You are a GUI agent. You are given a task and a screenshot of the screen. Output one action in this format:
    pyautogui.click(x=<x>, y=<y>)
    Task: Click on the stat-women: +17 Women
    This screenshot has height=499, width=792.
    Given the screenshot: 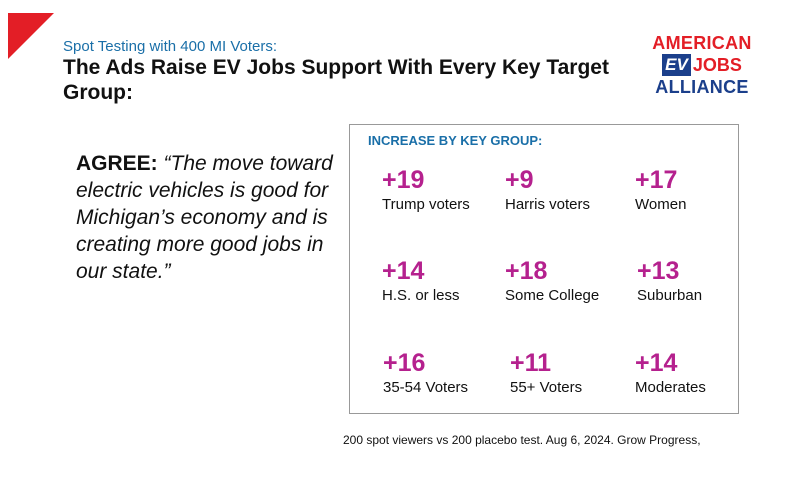 What is the action you would take?
    pyautogui.click(x=660, y=189)
    